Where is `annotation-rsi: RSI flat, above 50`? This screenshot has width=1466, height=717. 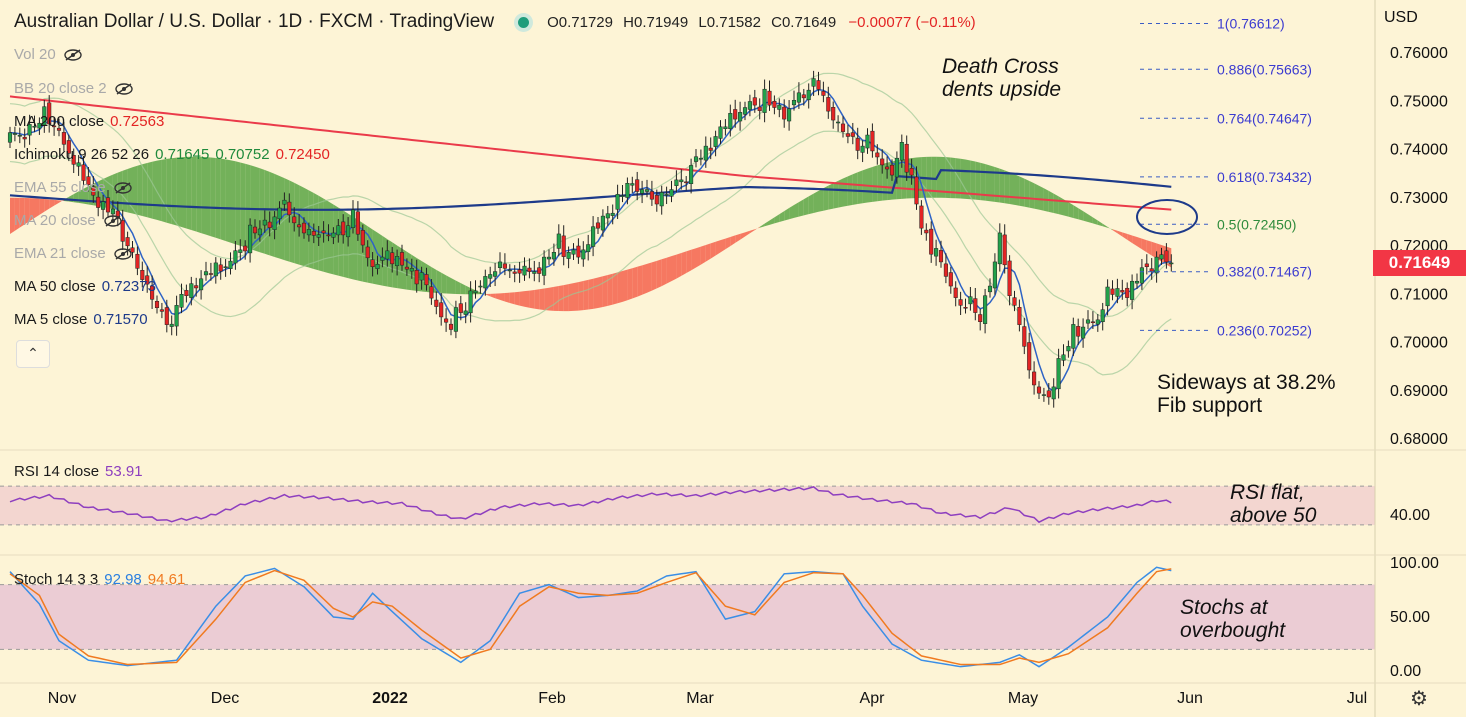 annotation-rsi: RSI flat, above 50 is located at coordinates (1273, 504).